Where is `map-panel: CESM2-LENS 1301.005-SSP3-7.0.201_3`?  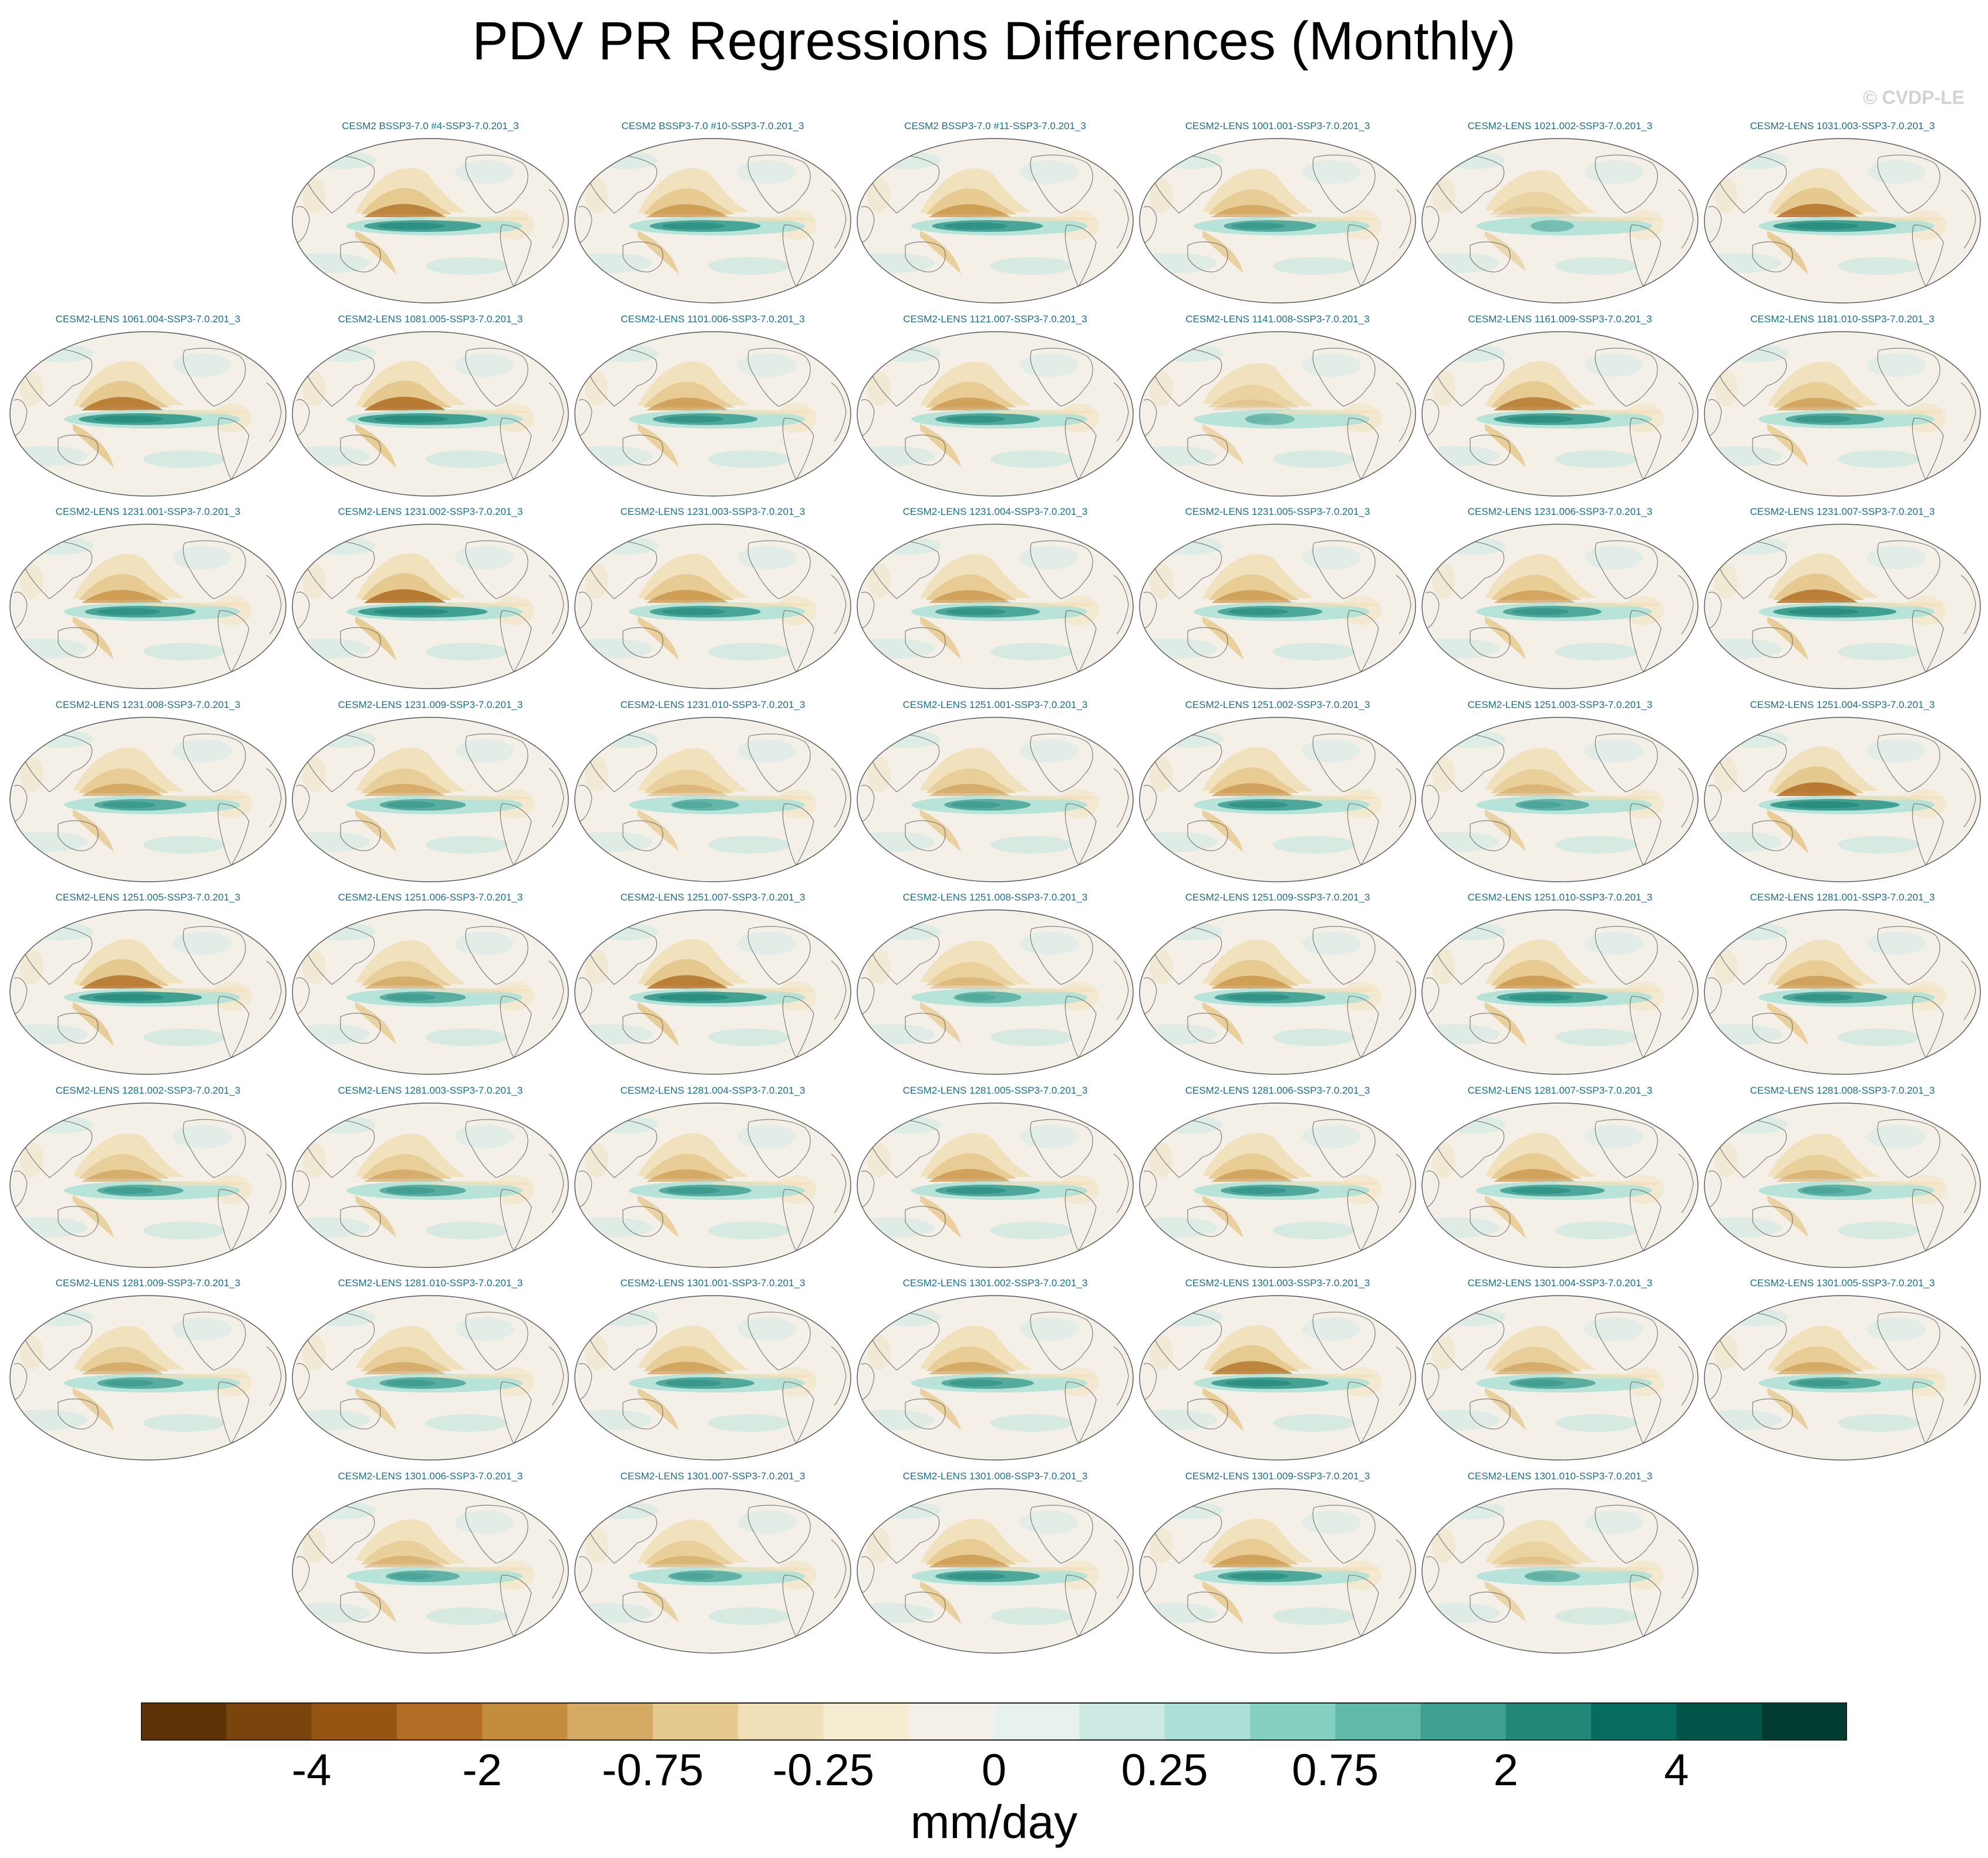
map-panel: CESM2-LENS 1301.005-SSP3-7.0.201_3 is located at coordinates (1843, 1369).